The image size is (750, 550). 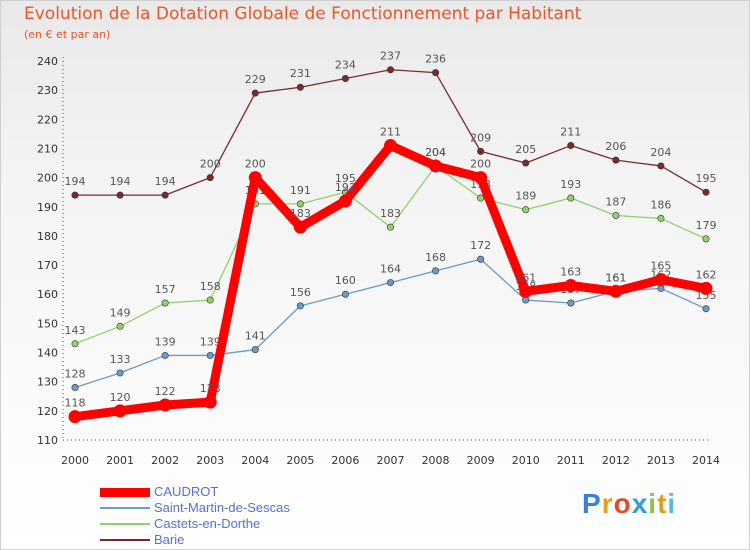 I want to click on data-label: 192, so click(x=345, y=187).